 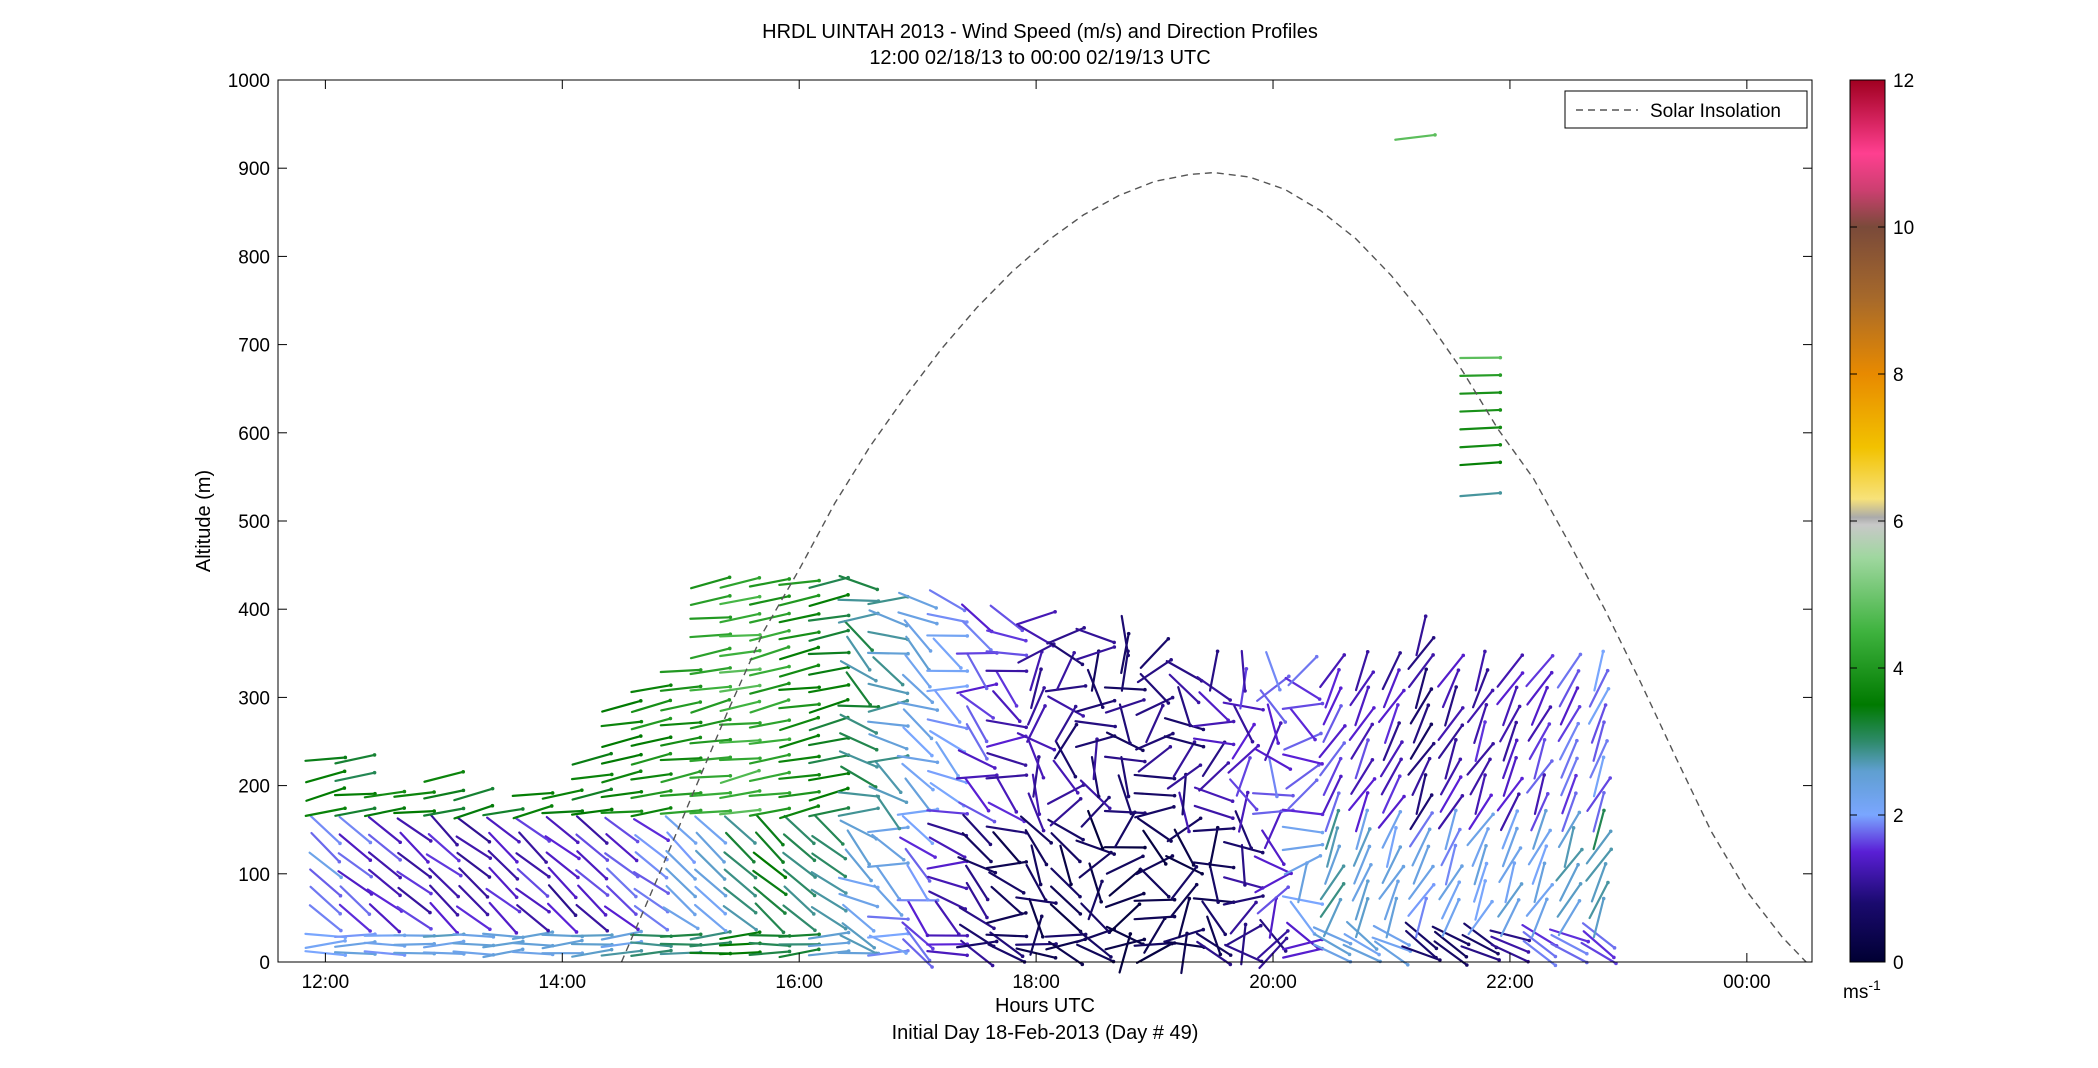 I want to click on x-tick-label: 16:00, so click(x=799, y=982).